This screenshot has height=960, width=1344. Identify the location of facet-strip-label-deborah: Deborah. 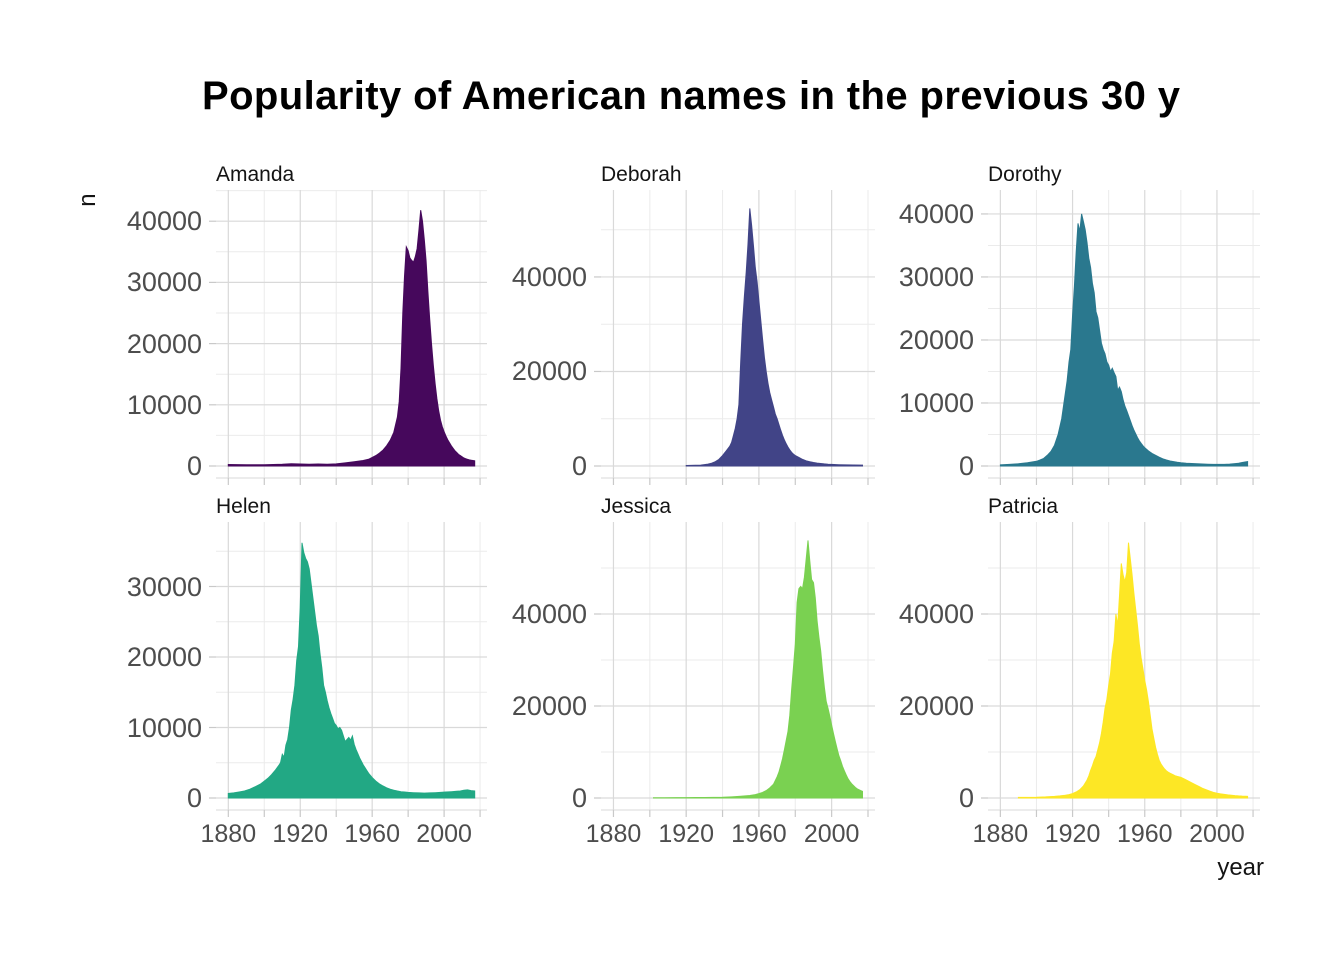
(641, 174).